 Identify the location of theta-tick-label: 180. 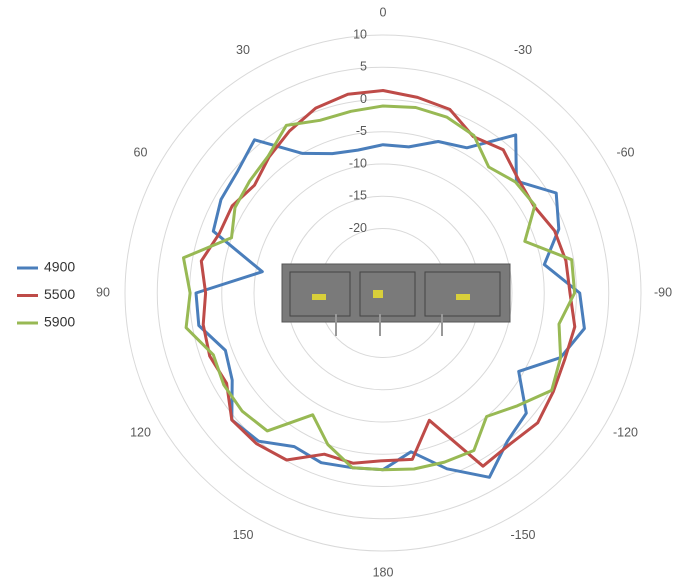
(383, 572).